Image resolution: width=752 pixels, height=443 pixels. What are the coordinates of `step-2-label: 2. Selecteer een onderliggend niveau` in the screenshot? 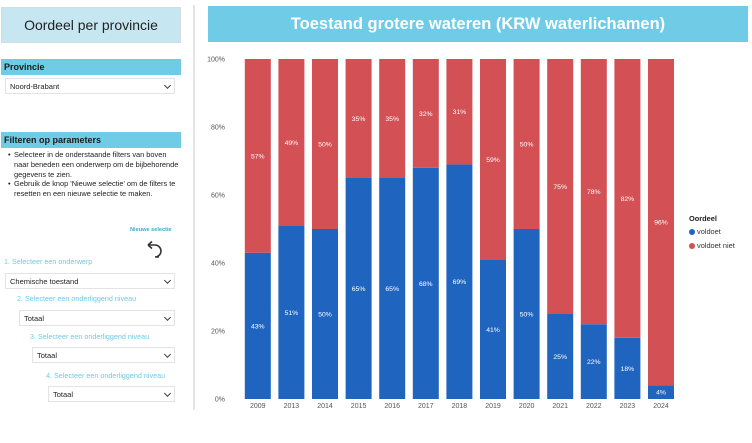 It's located at (77, 298).